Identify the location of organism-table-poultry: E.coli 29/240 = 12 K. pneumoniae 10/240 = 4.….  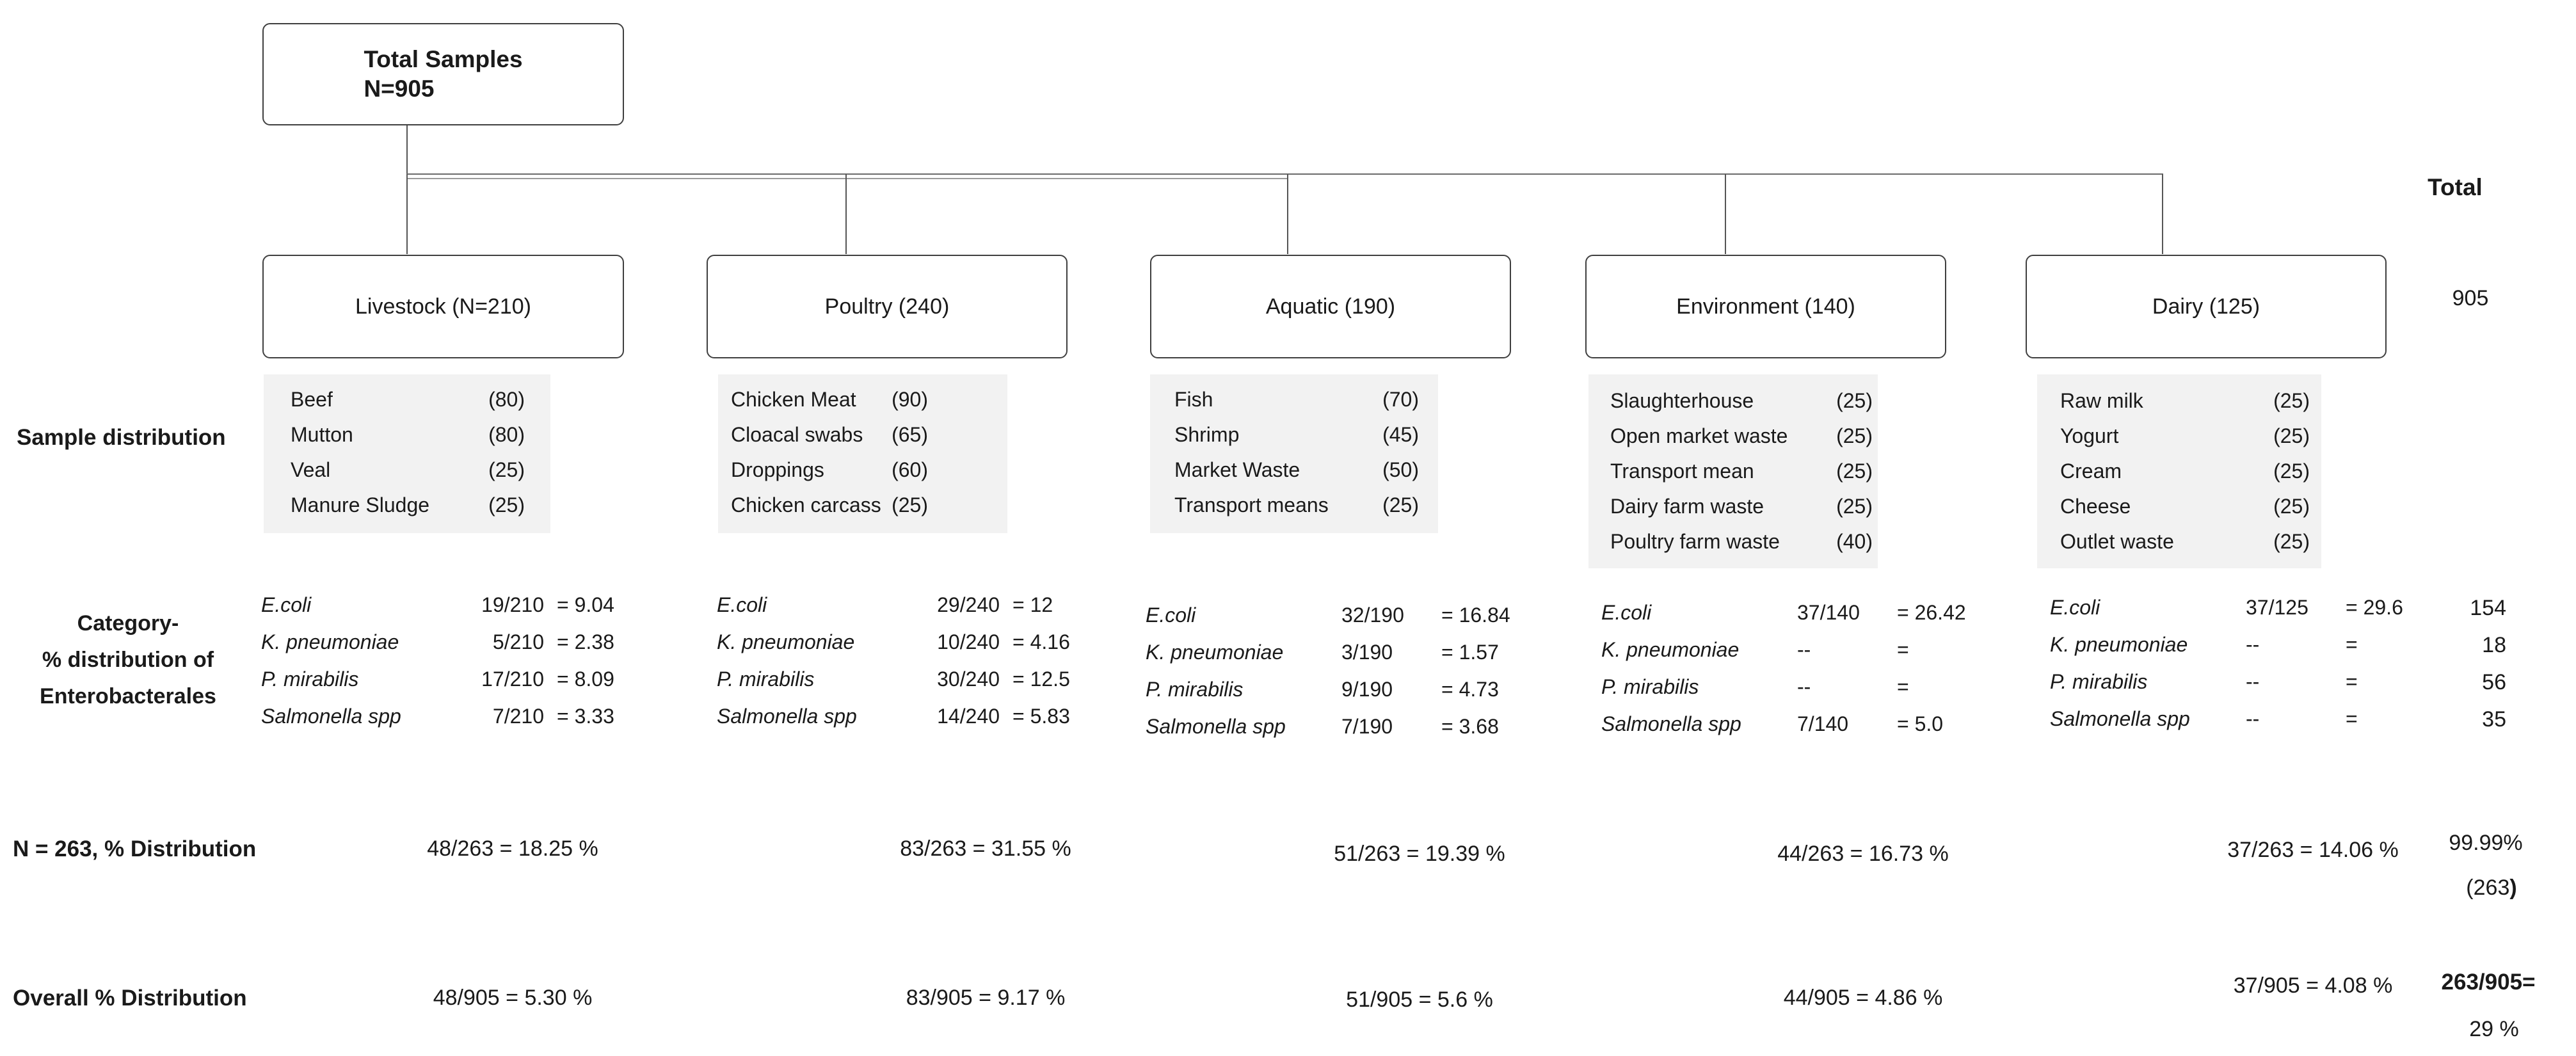
(921, 660).